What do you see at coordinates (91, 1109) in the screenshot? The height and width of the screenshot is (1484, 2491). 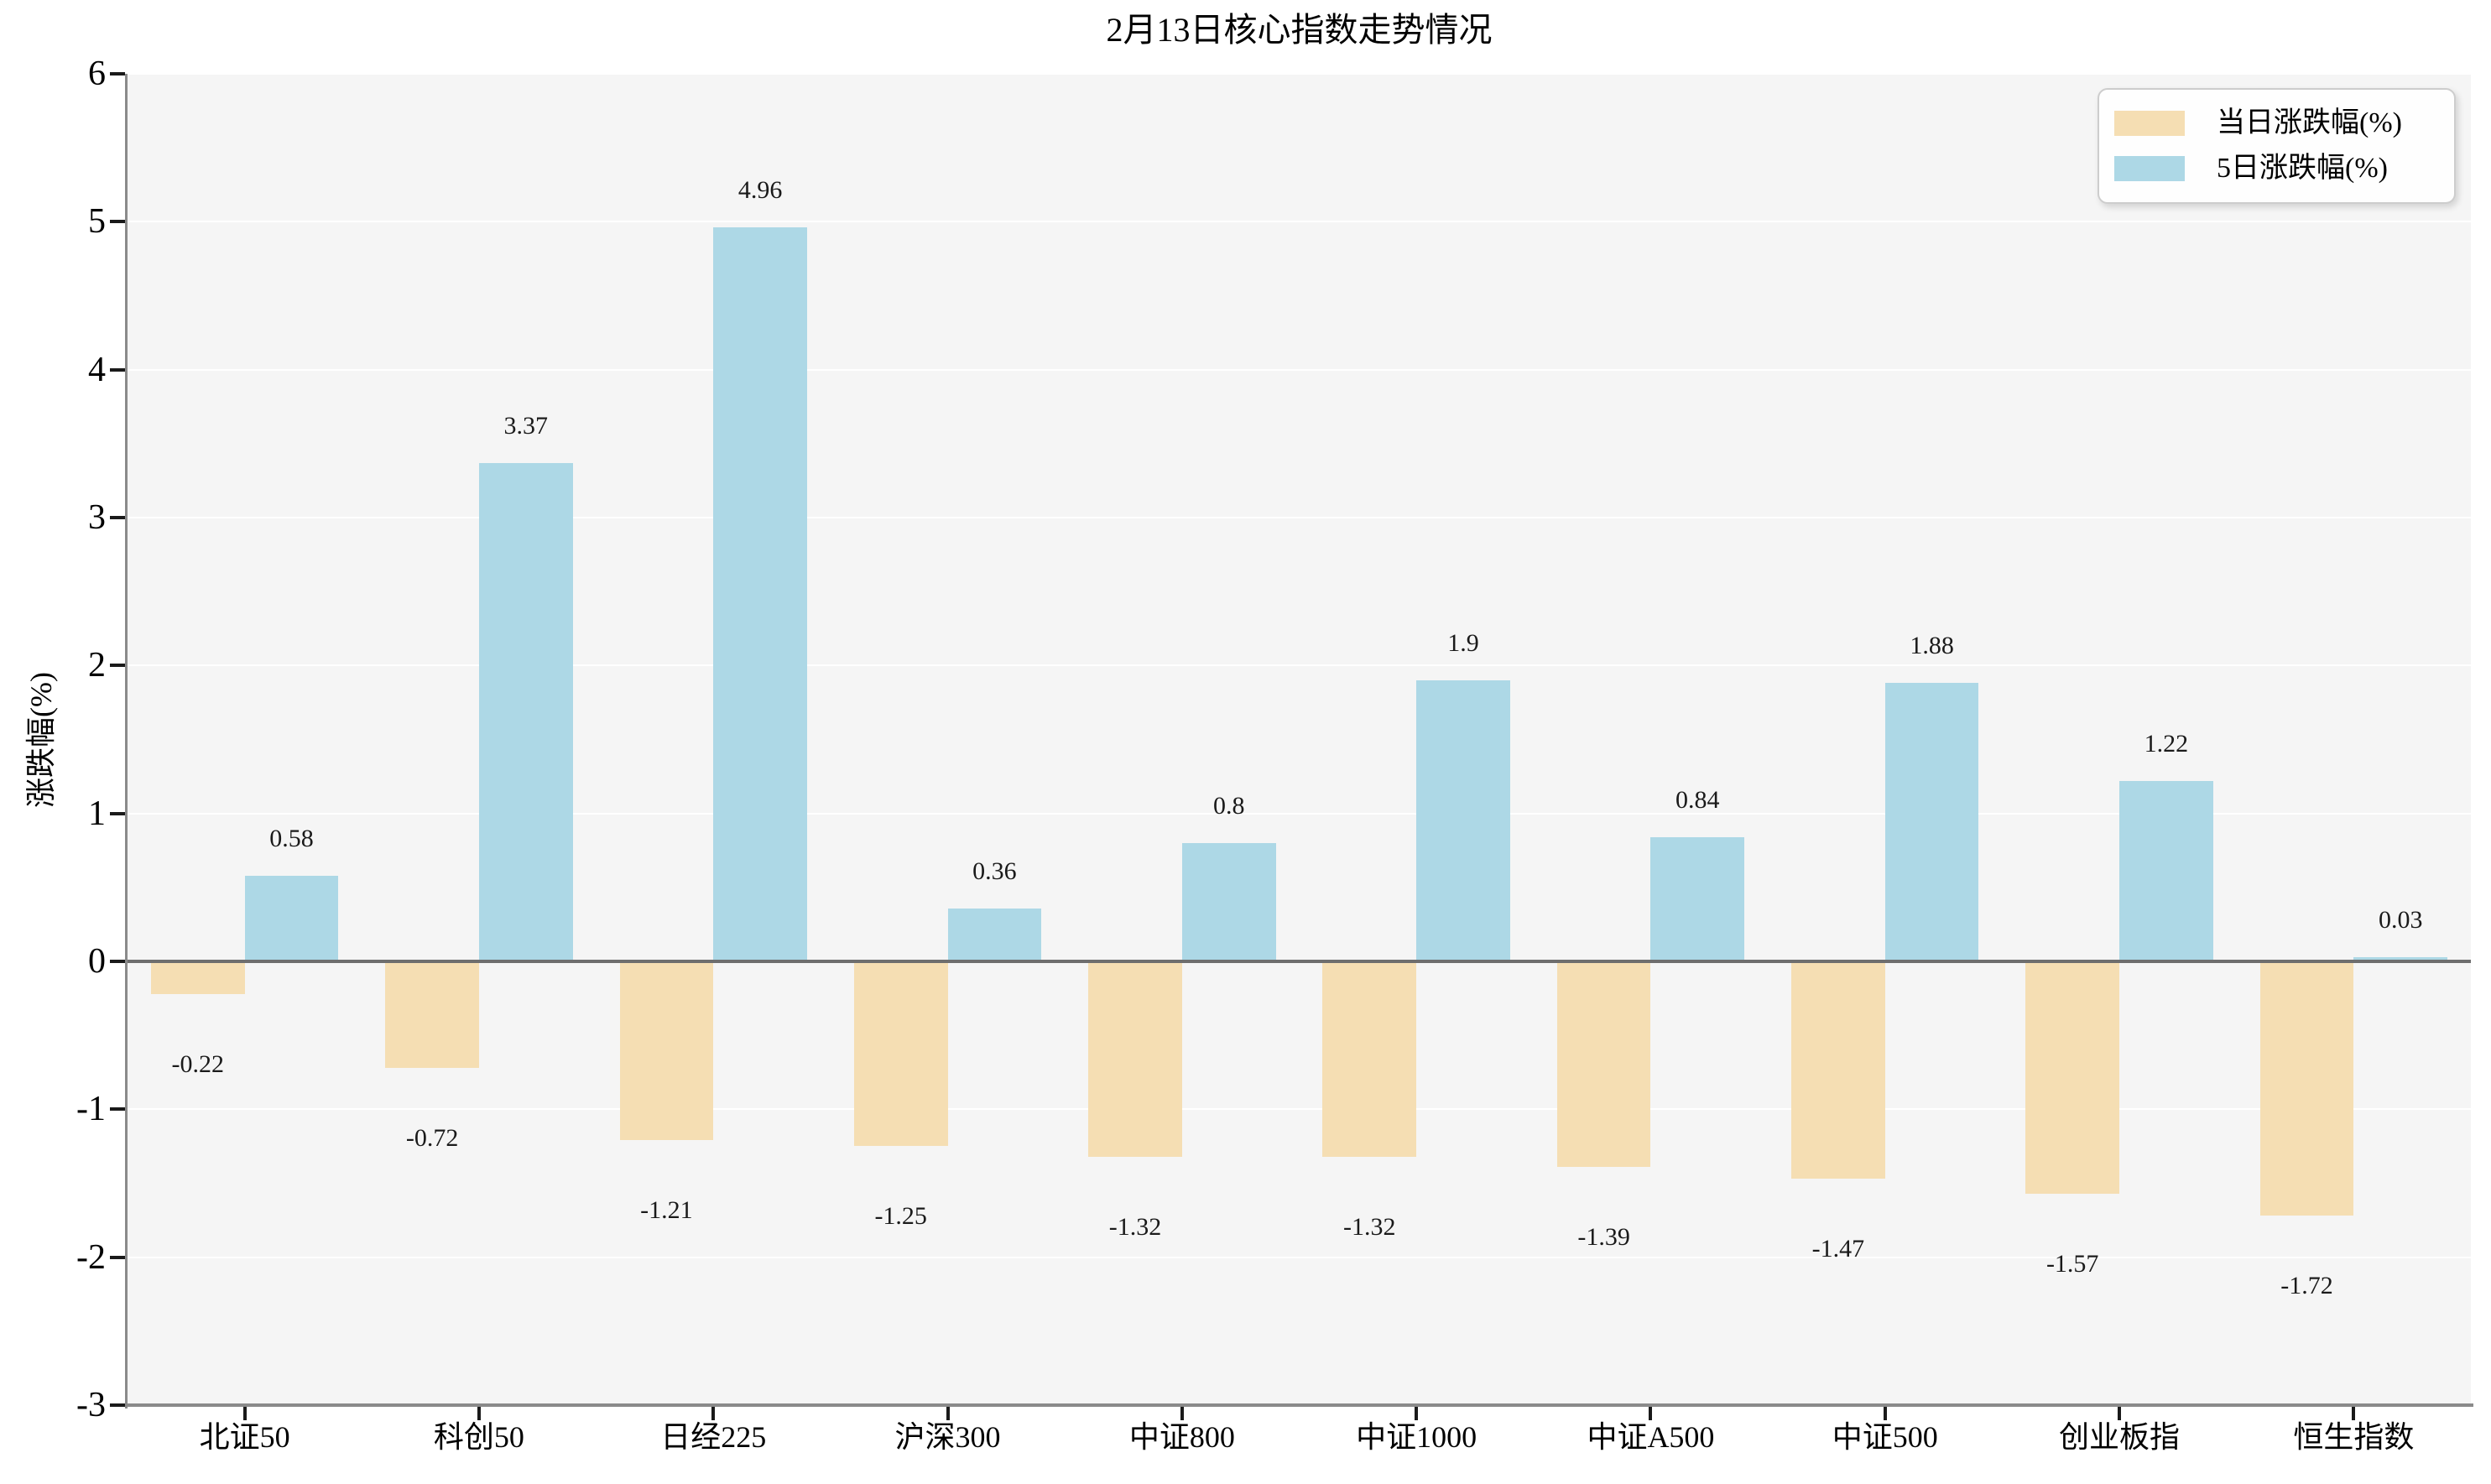 I see `y-tick-label: -1` at bounding box center [91, 1109].